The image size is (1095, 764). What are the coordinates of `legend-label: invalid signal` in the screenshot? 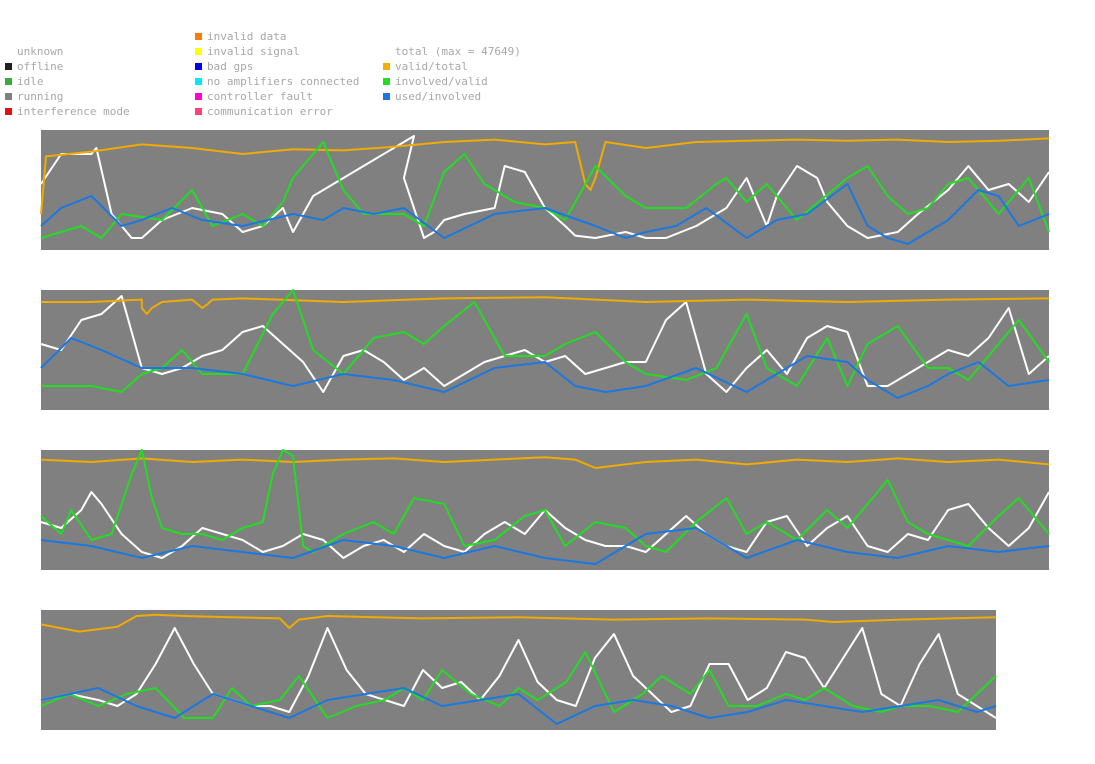 It's located at (253, 51).